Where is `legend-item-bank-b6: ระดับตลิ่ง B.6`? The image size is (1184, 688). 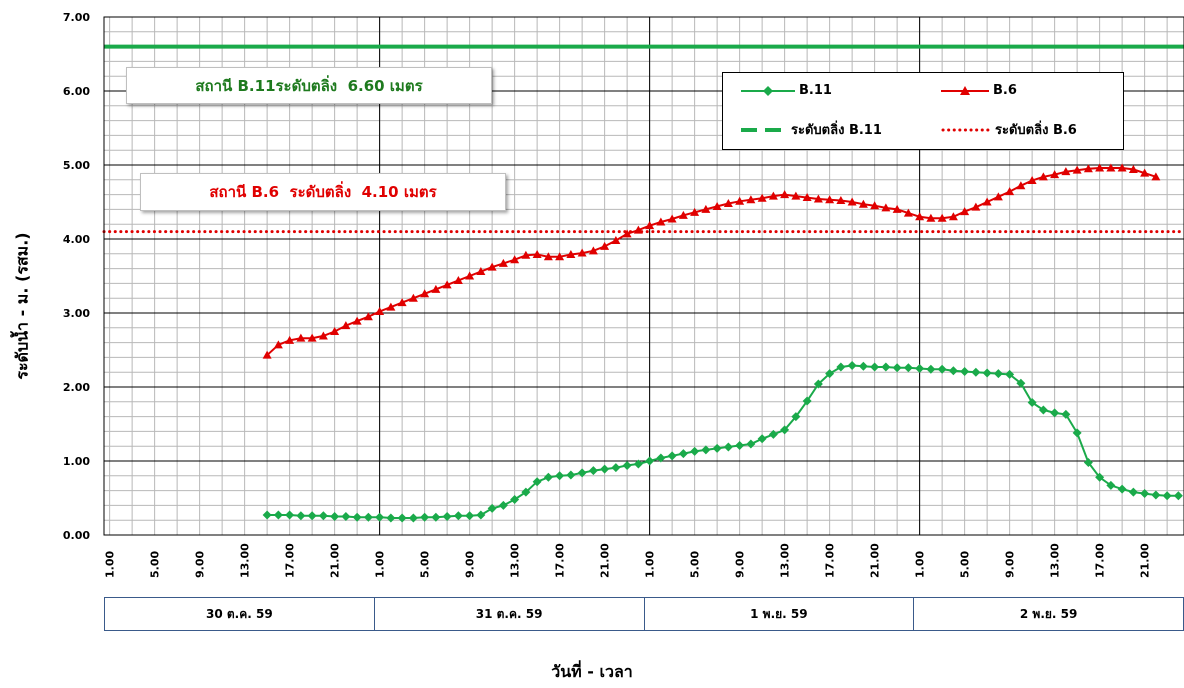
legend-item-bank-b6: ระดับตลิ่ง B.6 is located at coordinates (1009, 129).